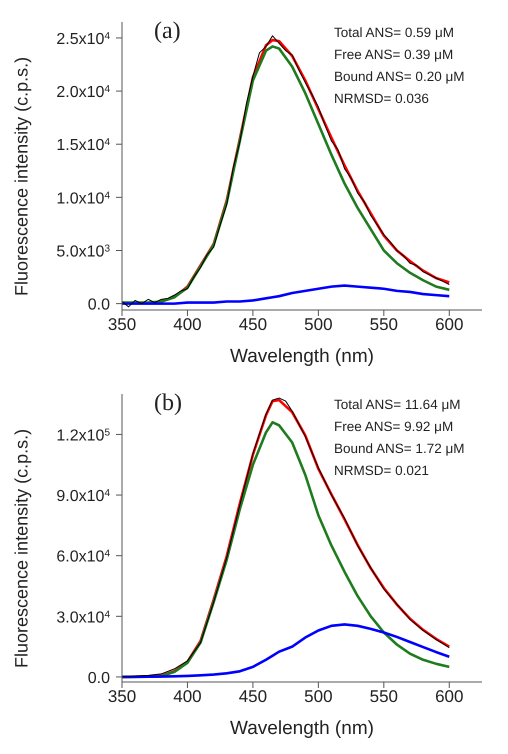  What do you see at coordinates (83, 145) in the screenshot?
I see `y-tick-label: 1.5x10$^{4}$` at bounding box center [83, 145].